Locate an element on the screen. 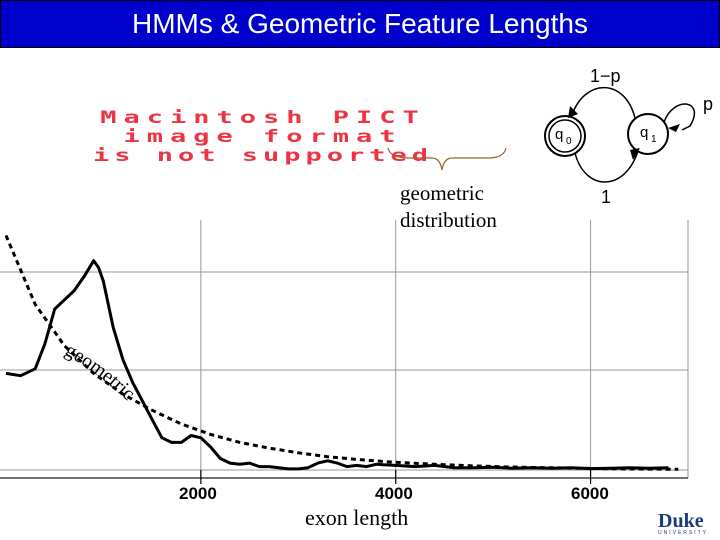  annotation-line-1: geometric is located at coordinates (442, 193).